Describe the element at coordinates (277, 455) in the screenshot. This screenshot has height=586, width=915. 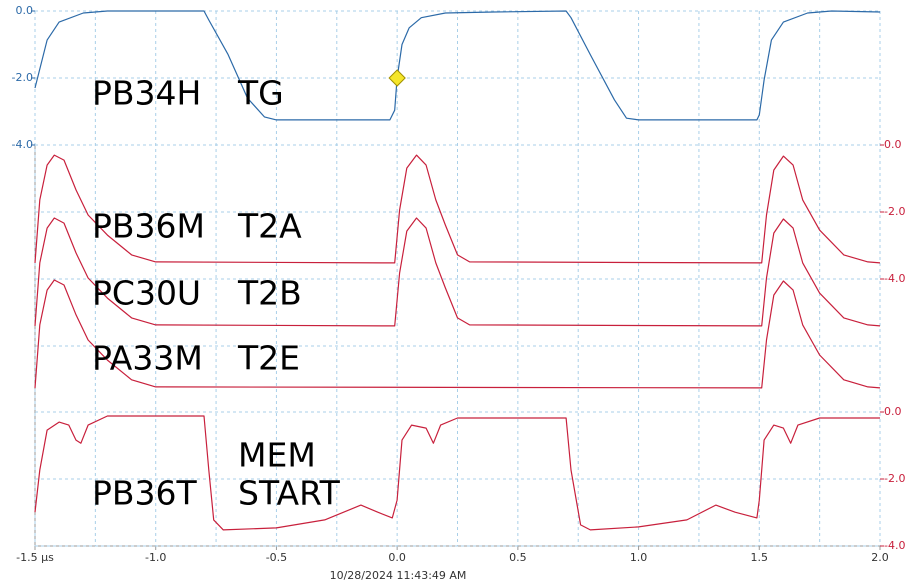
I see `signal-label: MEM` at that location.